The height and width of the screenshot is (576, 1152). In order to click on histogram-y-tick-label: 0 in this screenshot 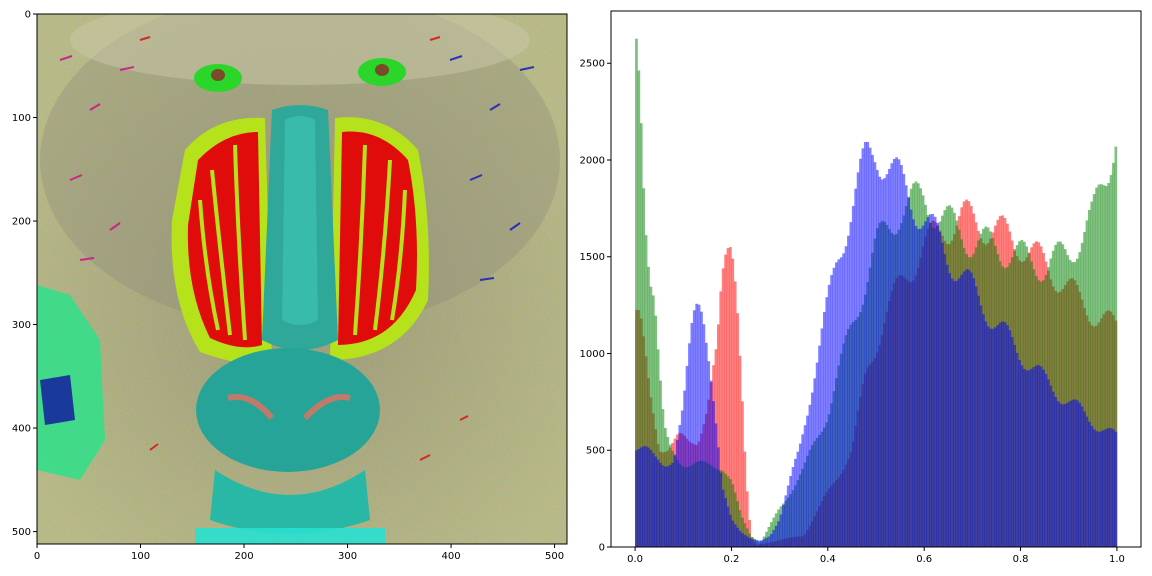, I will do `click(602, 548)`.